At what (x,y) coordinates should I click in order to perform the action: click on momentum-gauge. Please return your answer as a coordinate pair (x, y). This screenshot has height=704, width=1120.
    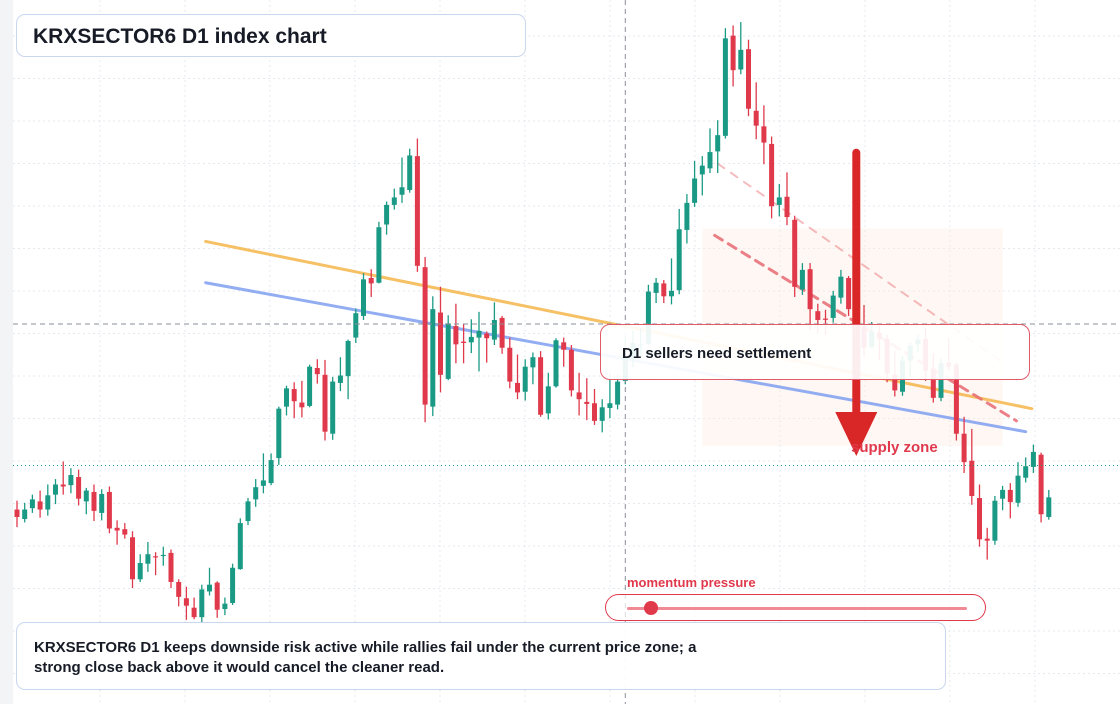
    Looking at the image, I should click on (795, 607).